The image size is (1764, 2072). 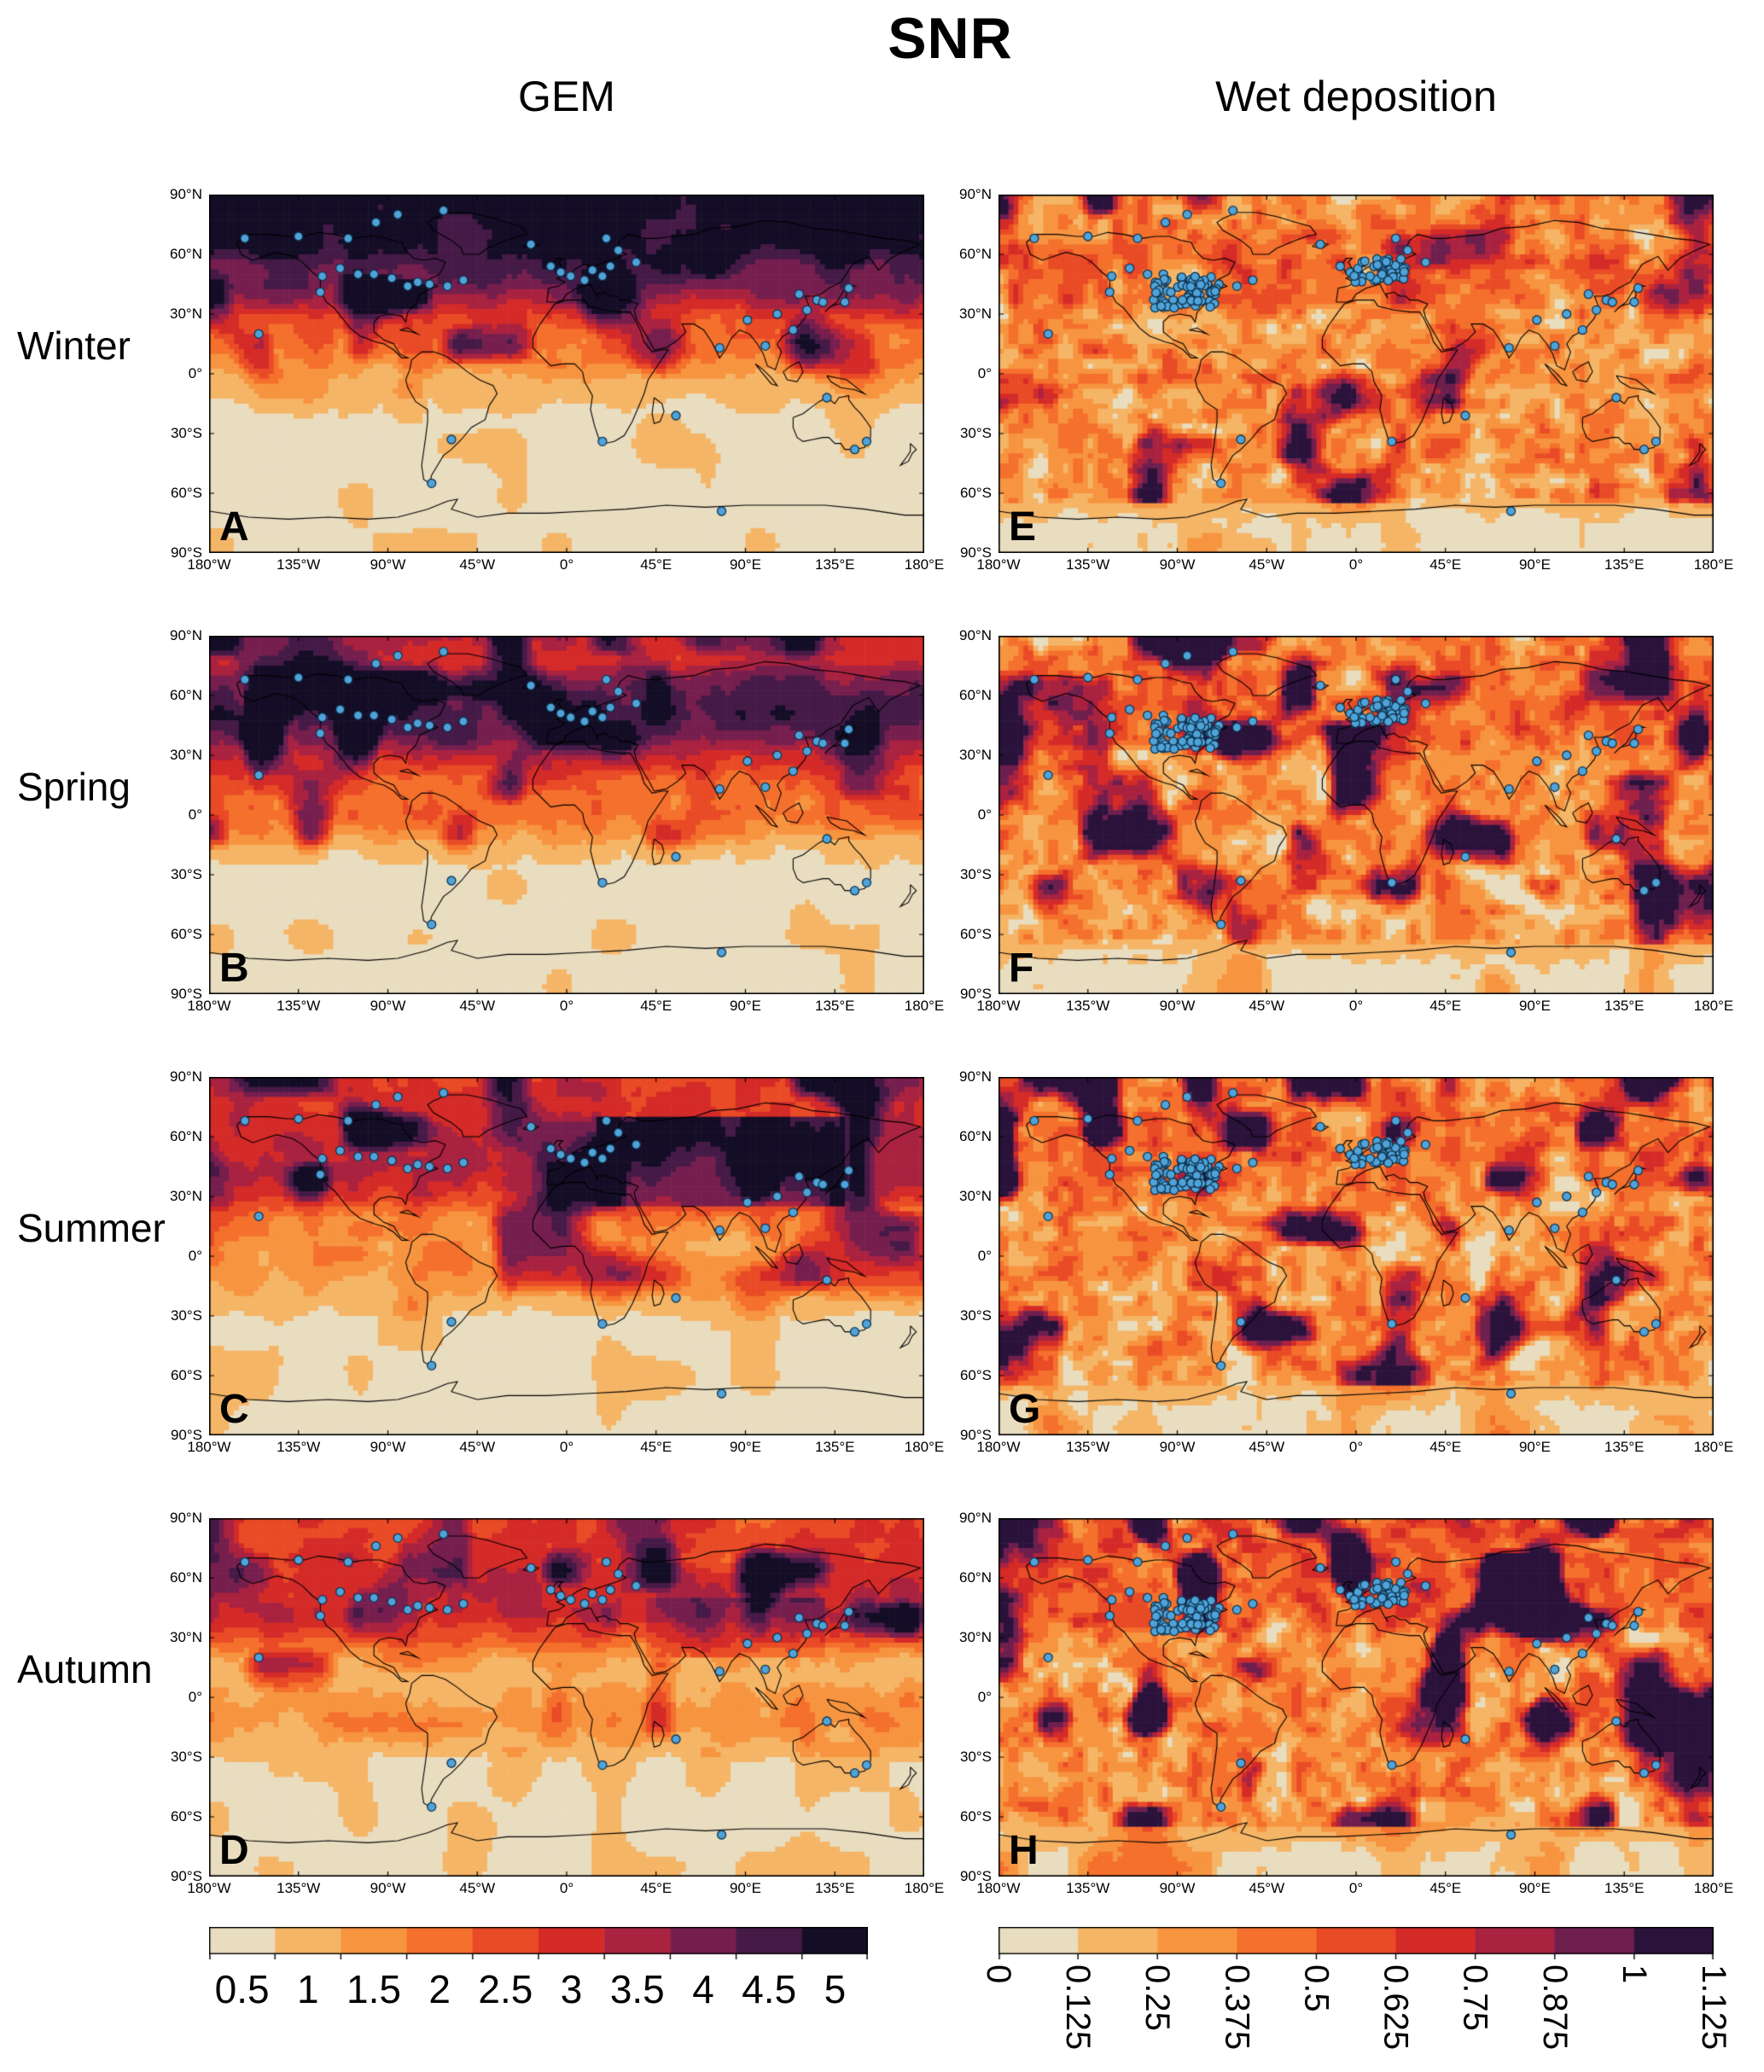 What do you see at coordinates (1078, 2007) in the screenshot?
I see `colorbar-wet-tick: 0.125` at bounding box center [1078, 2007].